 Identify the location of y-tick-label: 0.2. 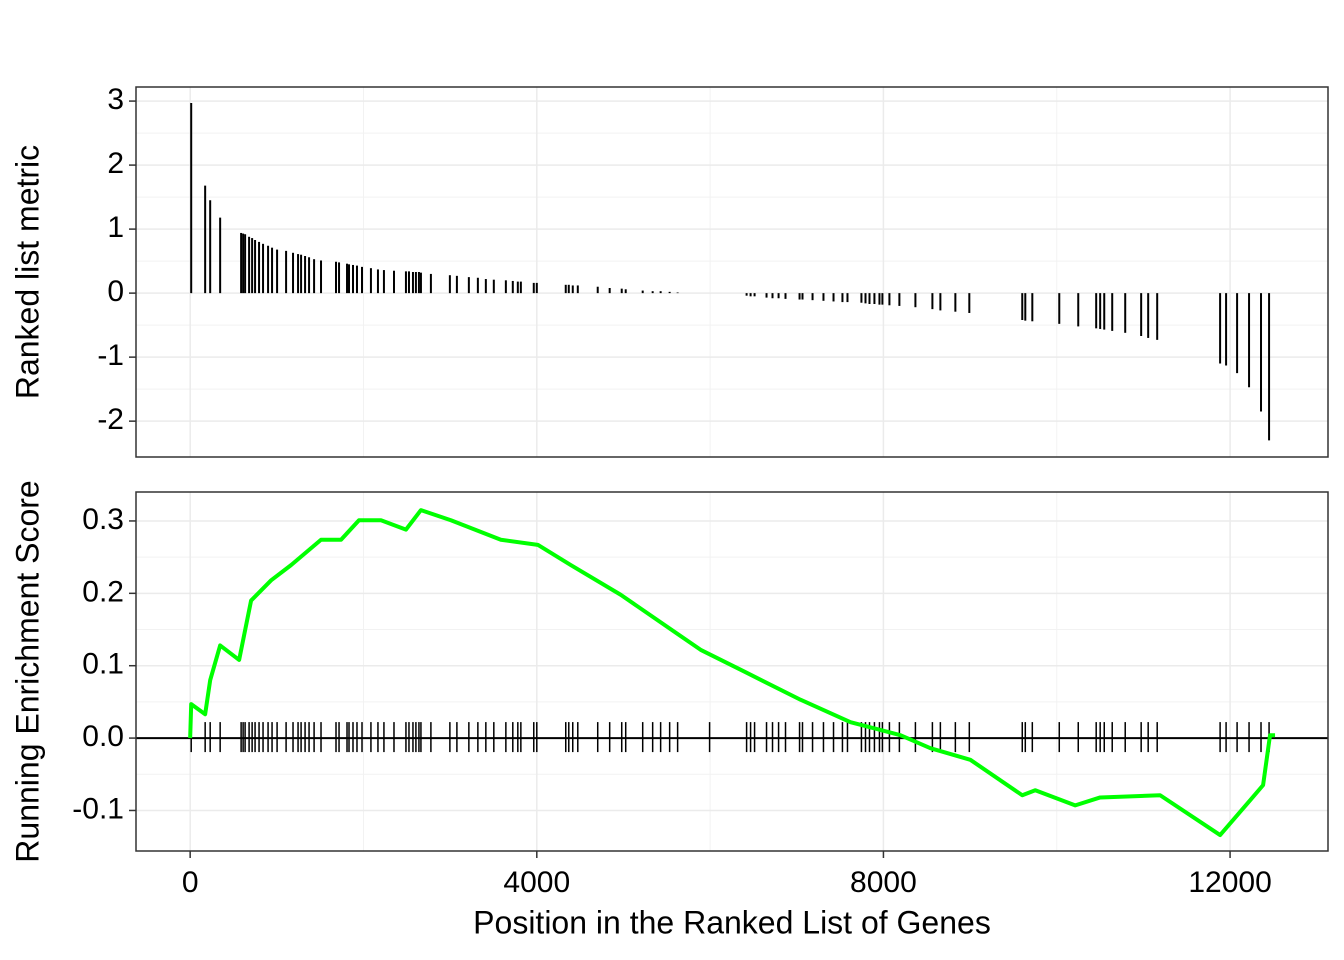
(103, 591).